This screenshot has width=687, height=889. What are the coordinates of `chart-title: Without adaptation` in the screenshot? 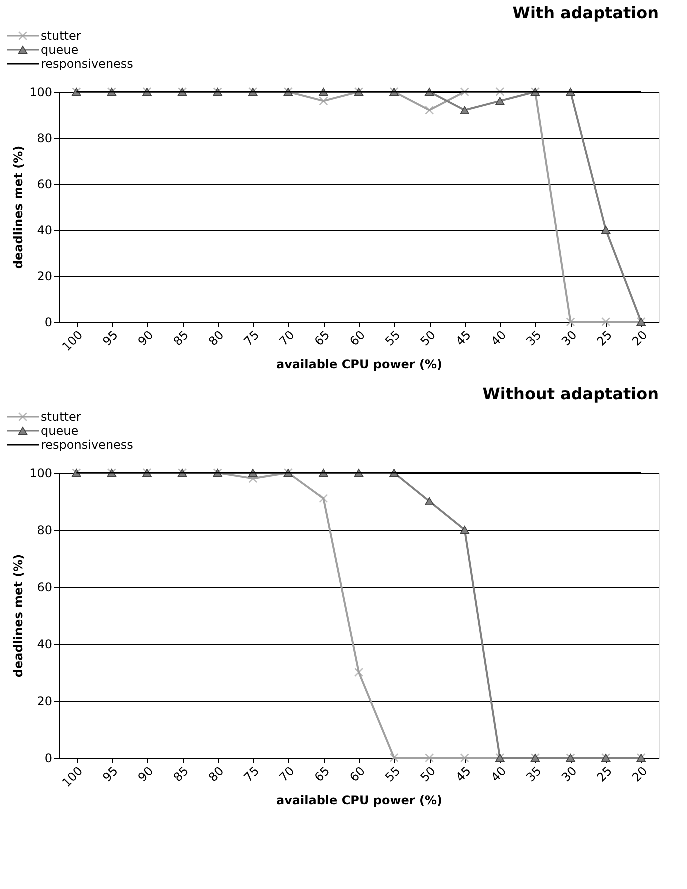 It's located at (570, 394).